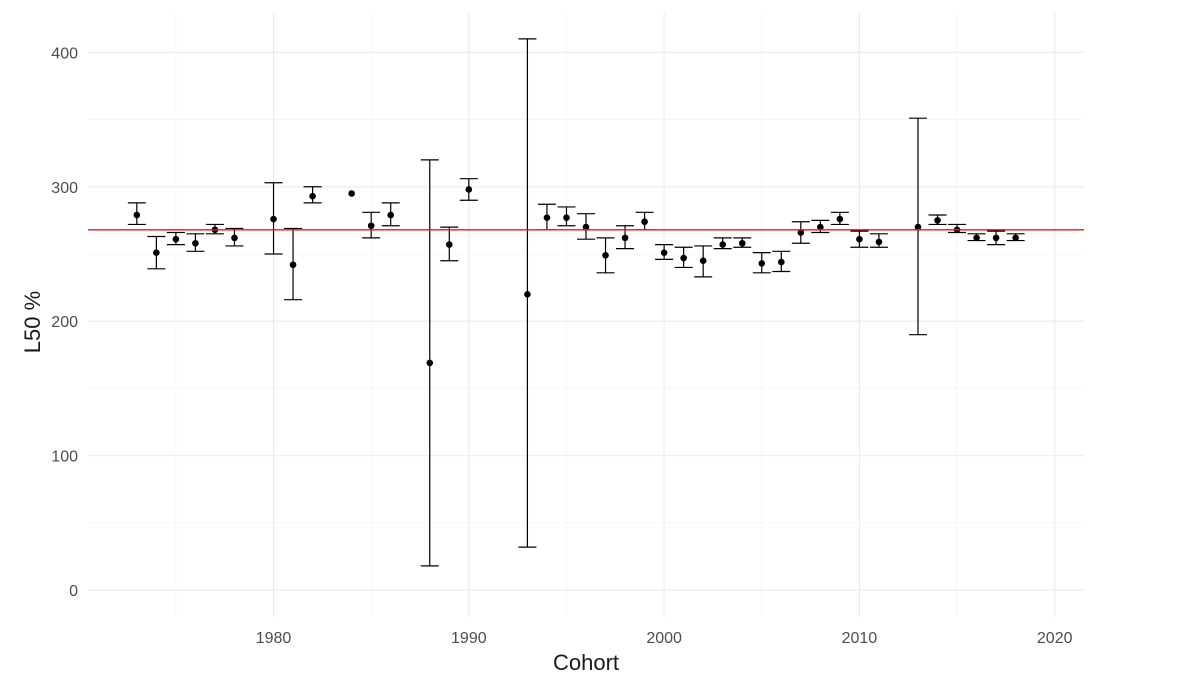  Describe the element at coordinates (860, 638) in the screenshot. I see `x-tick-label: 2010` at that location.